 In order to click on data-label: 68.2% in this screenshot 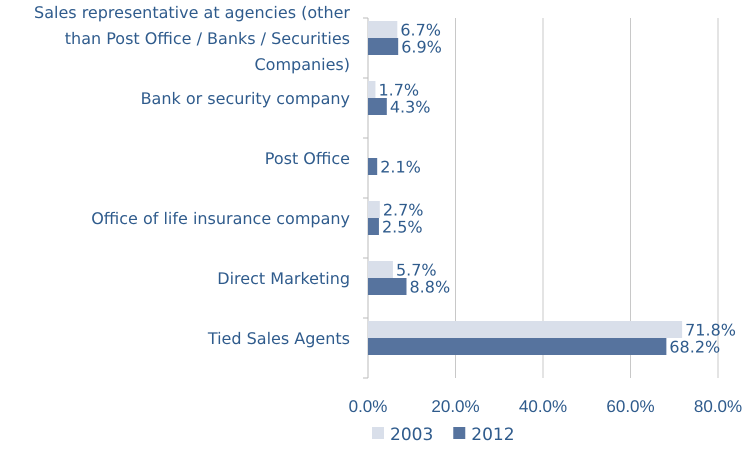, I will do `click(694, 347)`.